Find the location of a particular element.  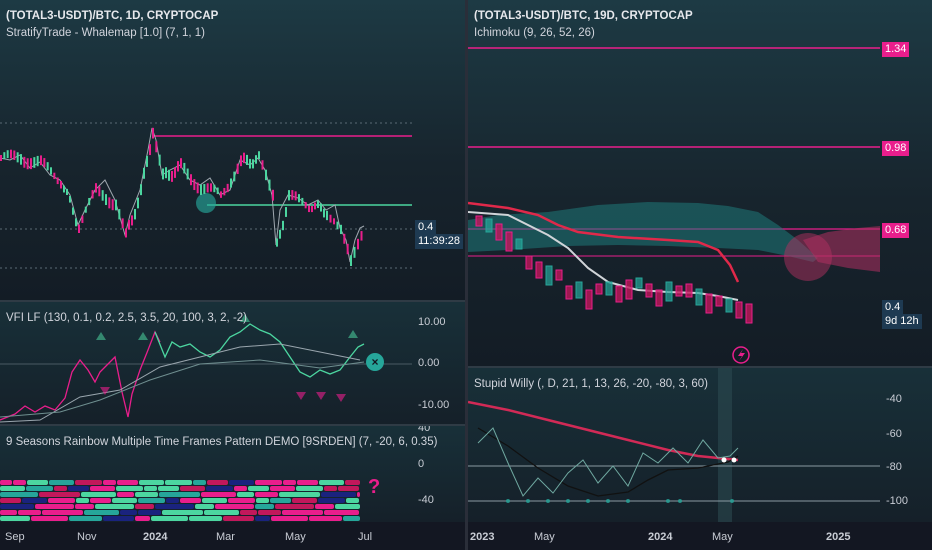

rainbow-plot is located at coordinates (180, 500).